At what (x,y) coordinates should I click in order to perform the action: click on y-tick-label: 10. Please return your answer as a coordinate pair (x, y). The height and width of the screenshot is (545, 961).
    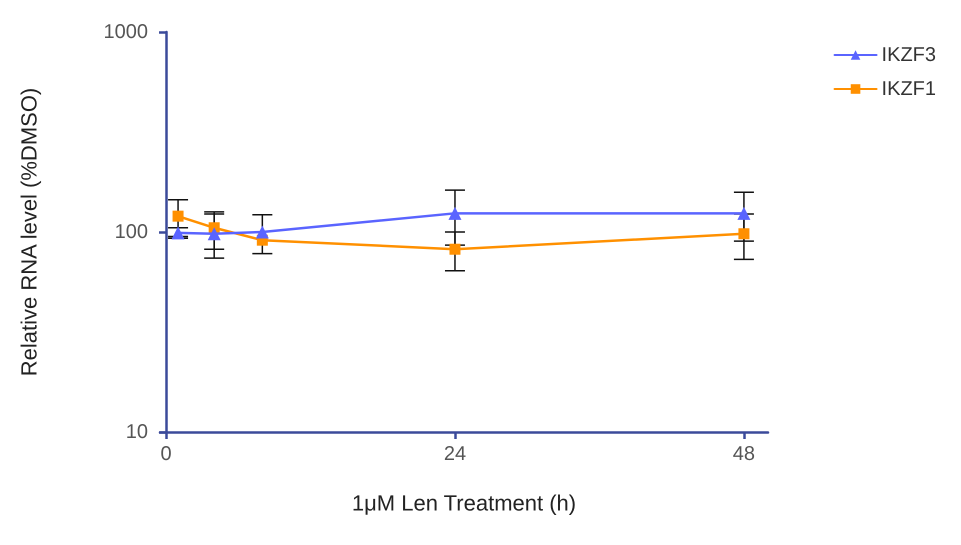
    Looking at the image, I should click on (137, 432).